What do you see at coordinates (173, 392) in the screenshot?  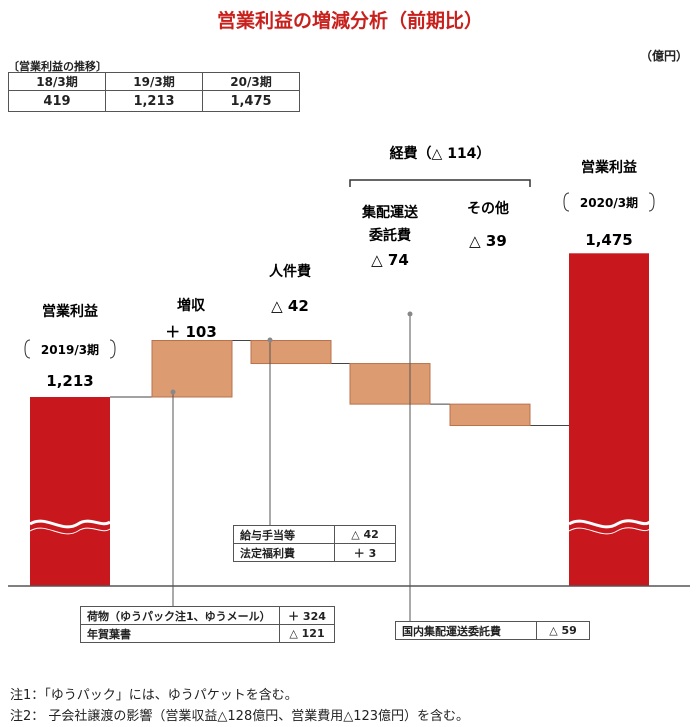 I see `revenue-pointer-dot` at bounding box center [173, 392].